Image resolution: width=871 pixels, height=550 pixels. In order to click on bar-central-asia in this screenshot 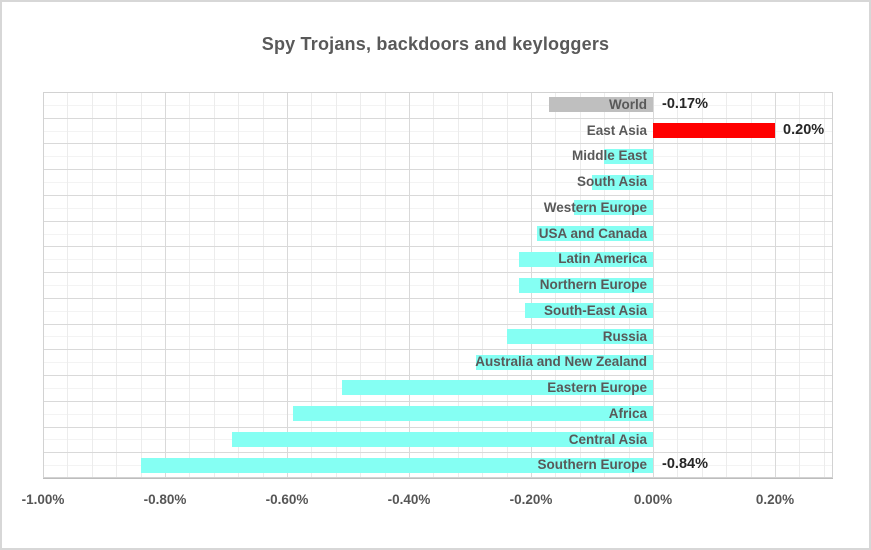, I will do `click(443, 439)`.